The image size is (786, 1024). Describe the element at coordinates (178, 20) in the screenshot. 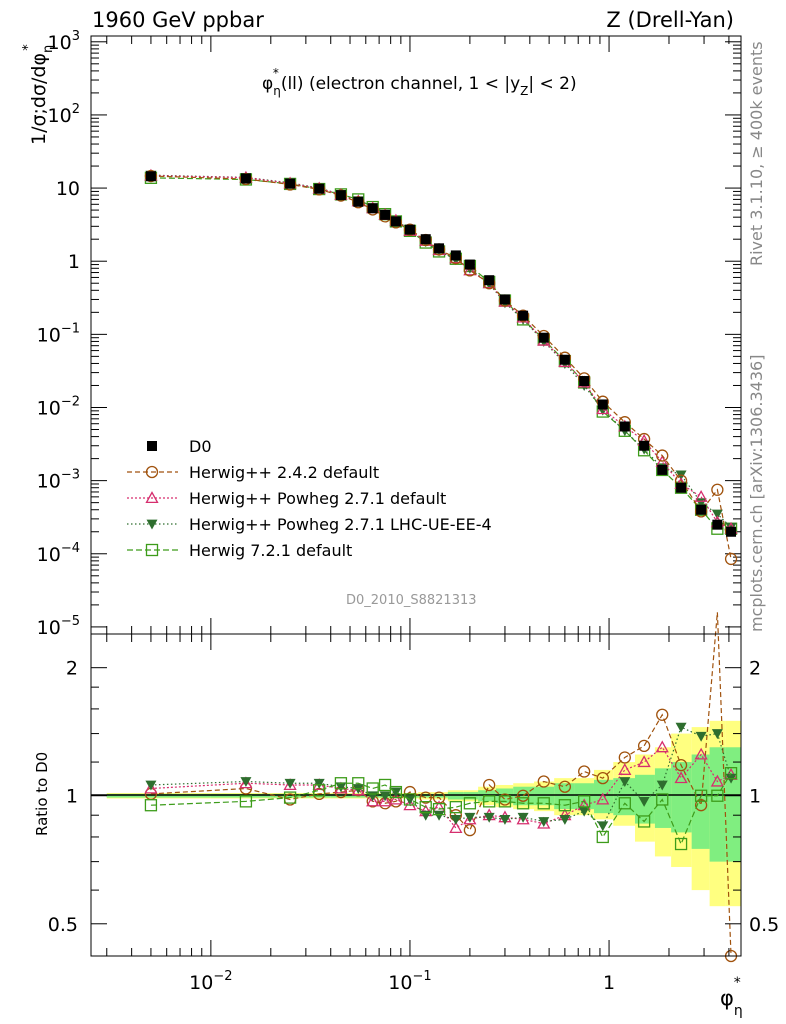

I see `header-left-title: 1960 GeV ppbar` at that location.